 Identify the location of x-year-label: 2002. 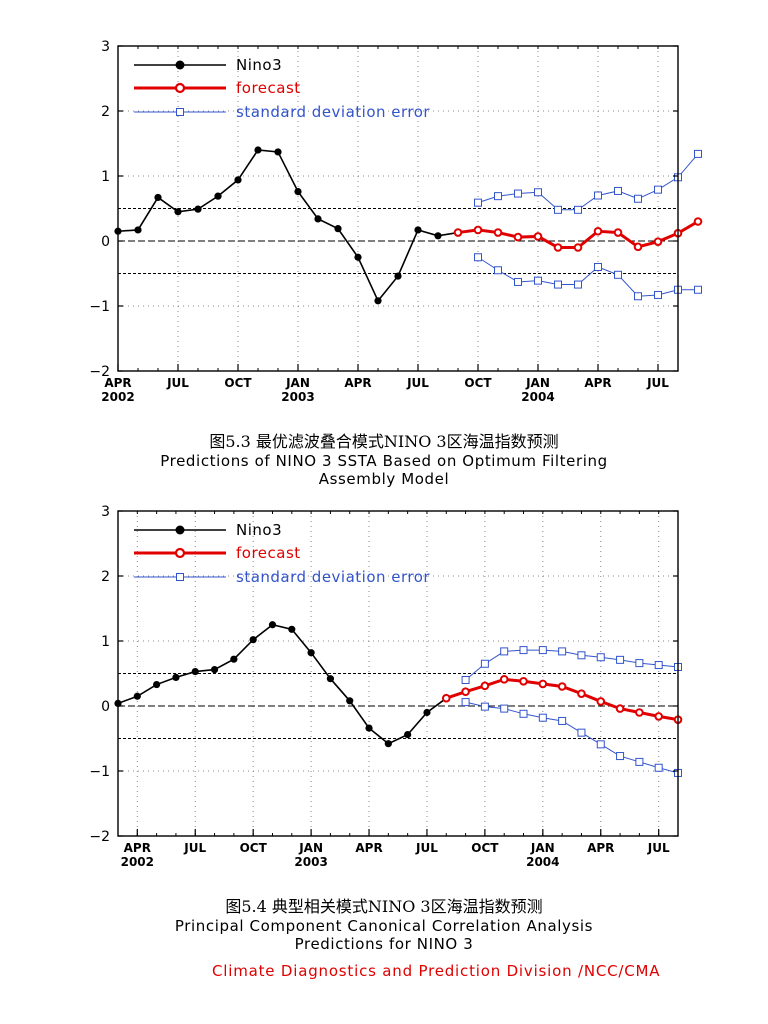
(137, 862).